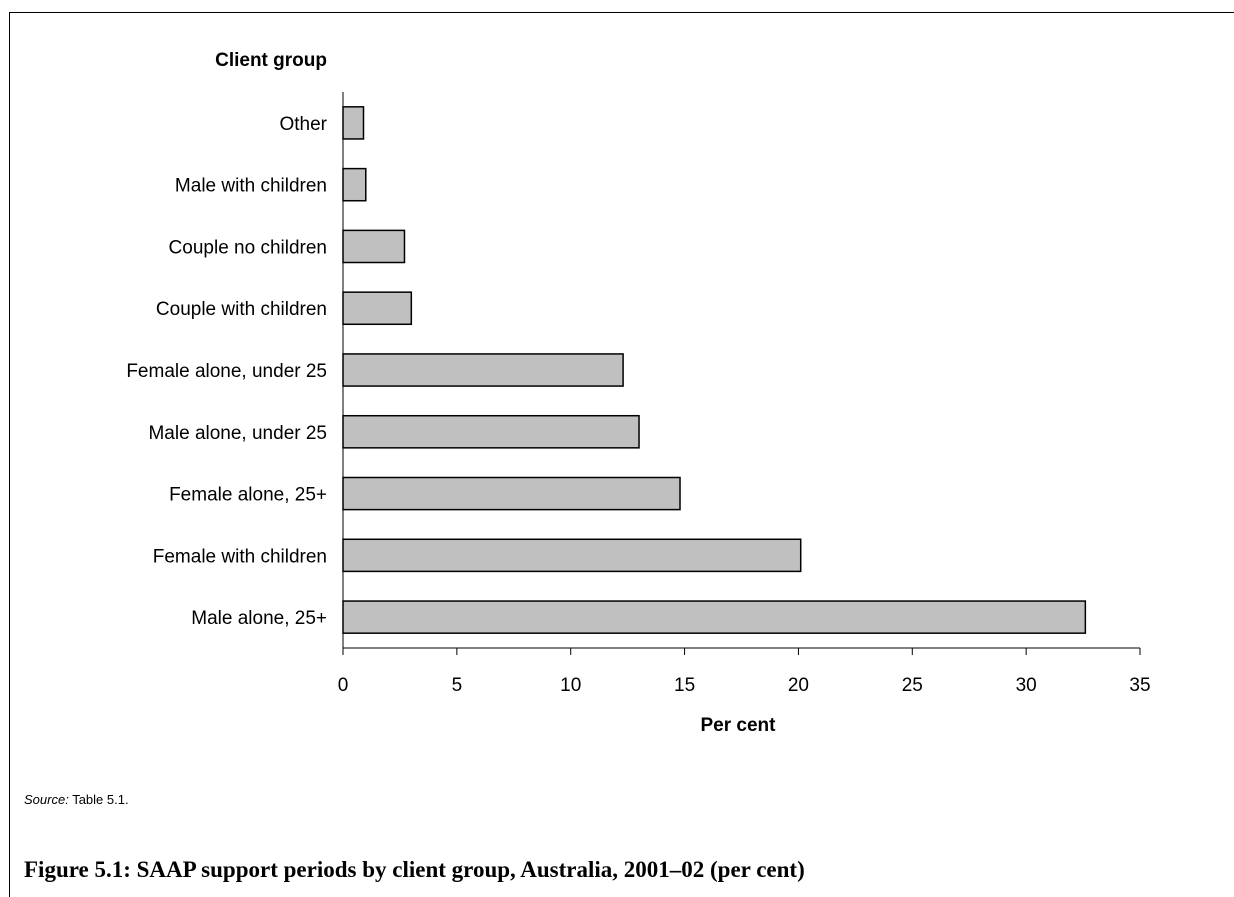 The width and height of the screenshot is (1234, 897). Describe the element at coordinates (1026, 685) in the screenshot. I see `x-tick-label: 30` at that location.